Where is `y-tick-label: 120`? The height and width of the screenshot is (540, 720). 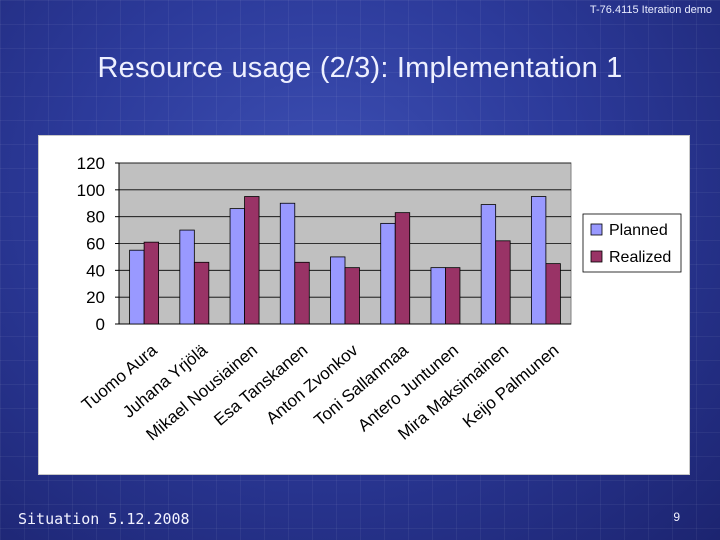 y-tick-label: 120 is located at coordinates (91, 163).